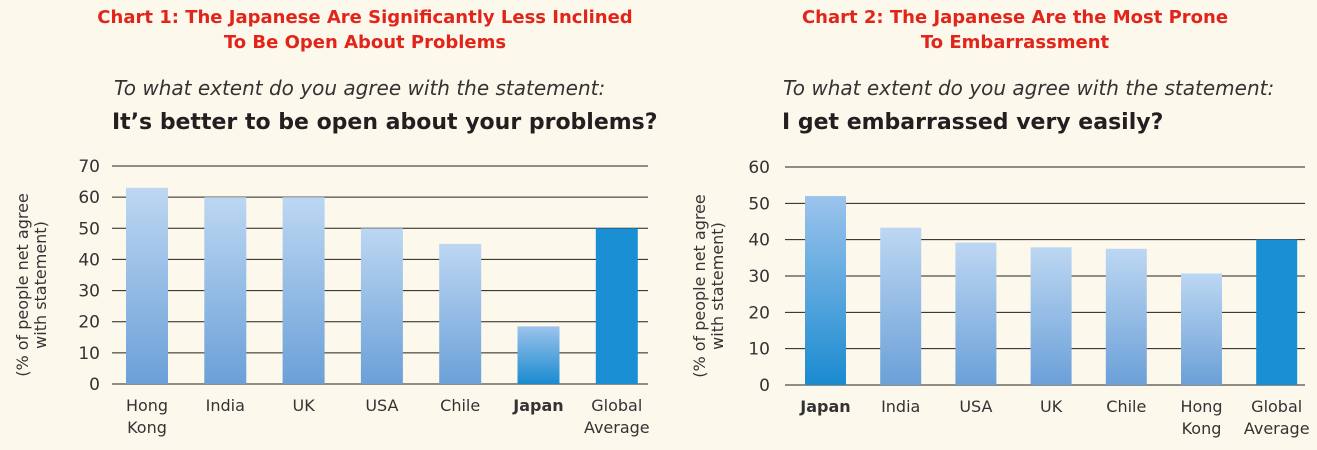  Describe the element at coordinates (147, 405) in the screenshot. I see `chart1-category-label: Hong` at that location.